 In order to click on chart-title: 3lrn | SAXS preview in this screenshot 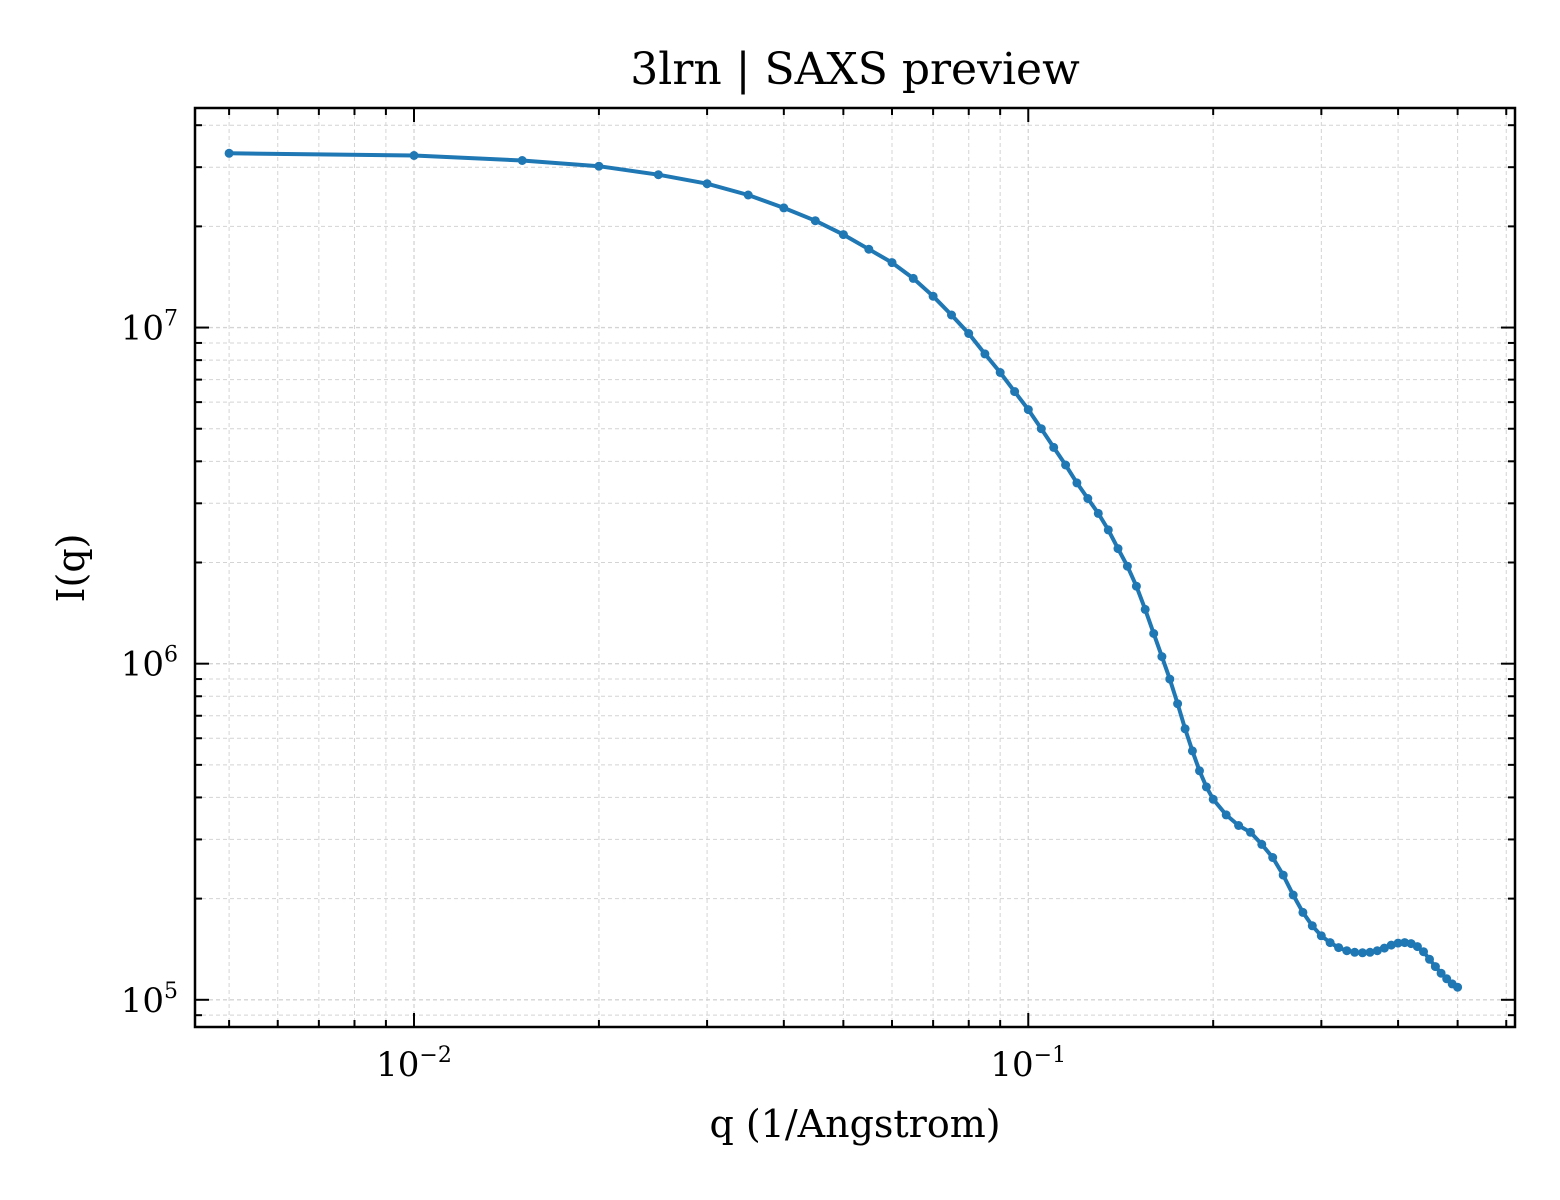, I will do `click(855, 69)`.